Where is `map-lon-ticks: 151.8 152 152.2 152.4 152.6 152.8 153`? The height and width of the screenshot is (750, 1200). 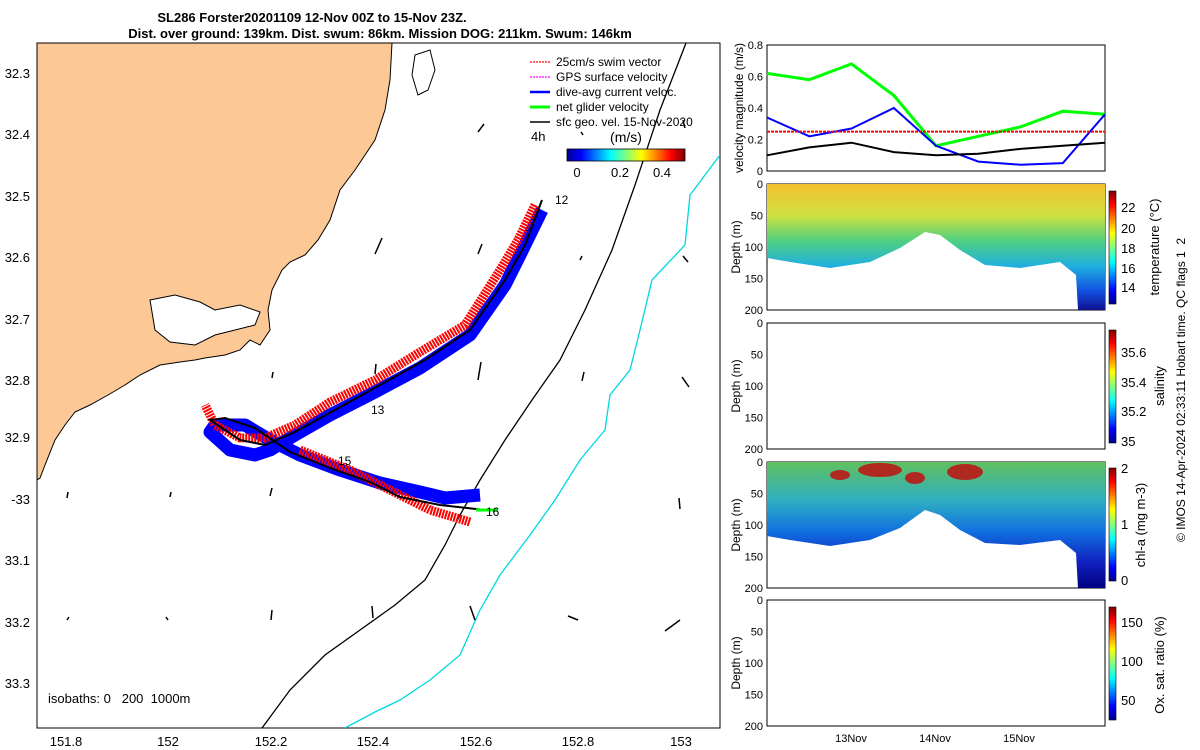 map-lon-ticks: 151.8 152 152.2 152.4 152.6 152.8 153 is located at coordinates (371, 741).